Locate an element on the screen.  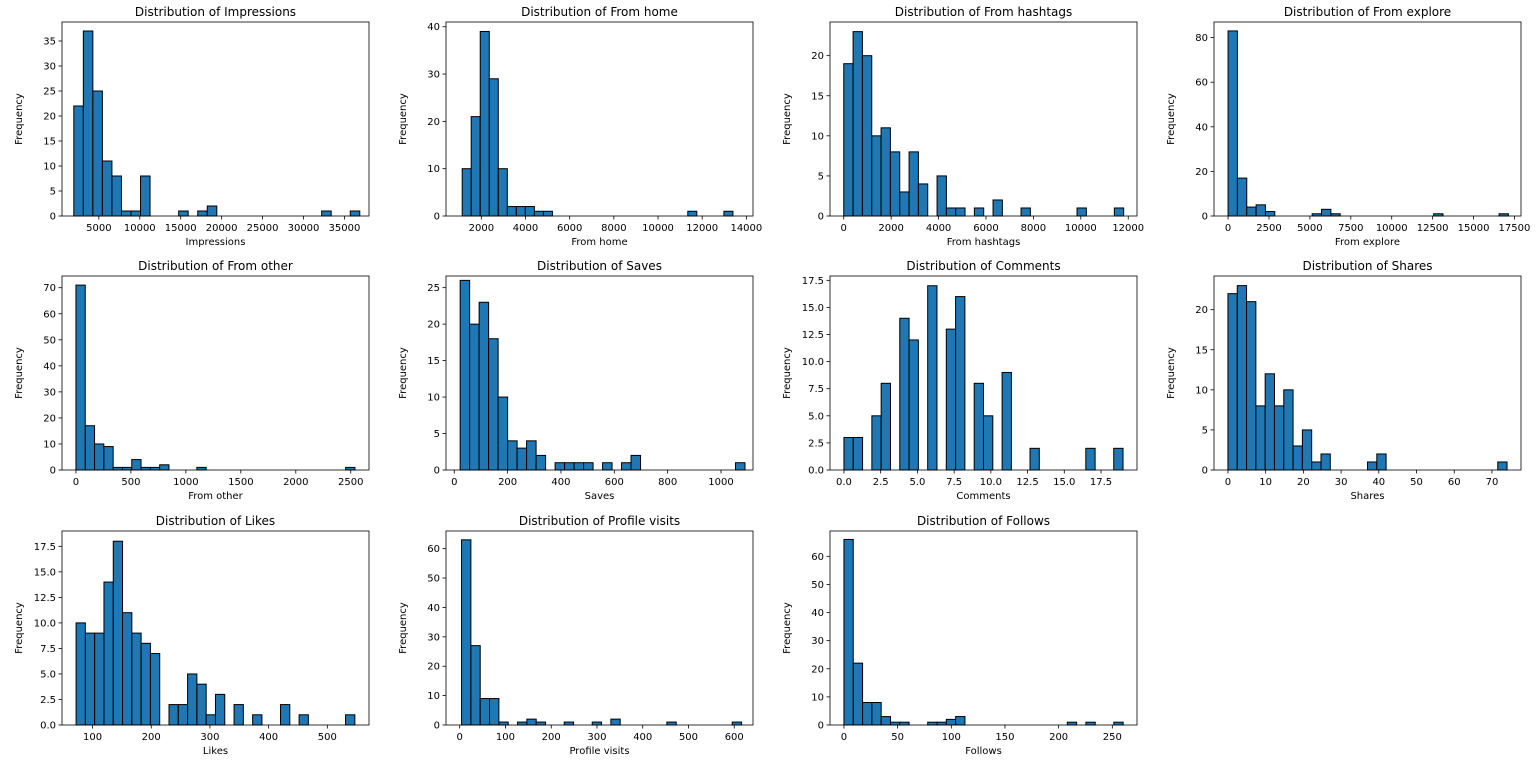
y-tick-label: 0.0 is located at coordinates (48, 726).